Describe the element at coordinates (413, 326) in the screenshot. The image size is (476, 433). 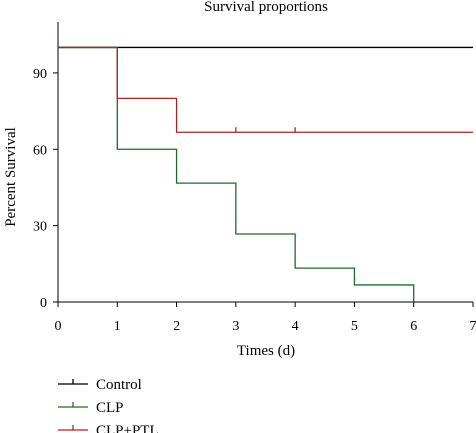
I see `x-tick-label: 6` at that location.